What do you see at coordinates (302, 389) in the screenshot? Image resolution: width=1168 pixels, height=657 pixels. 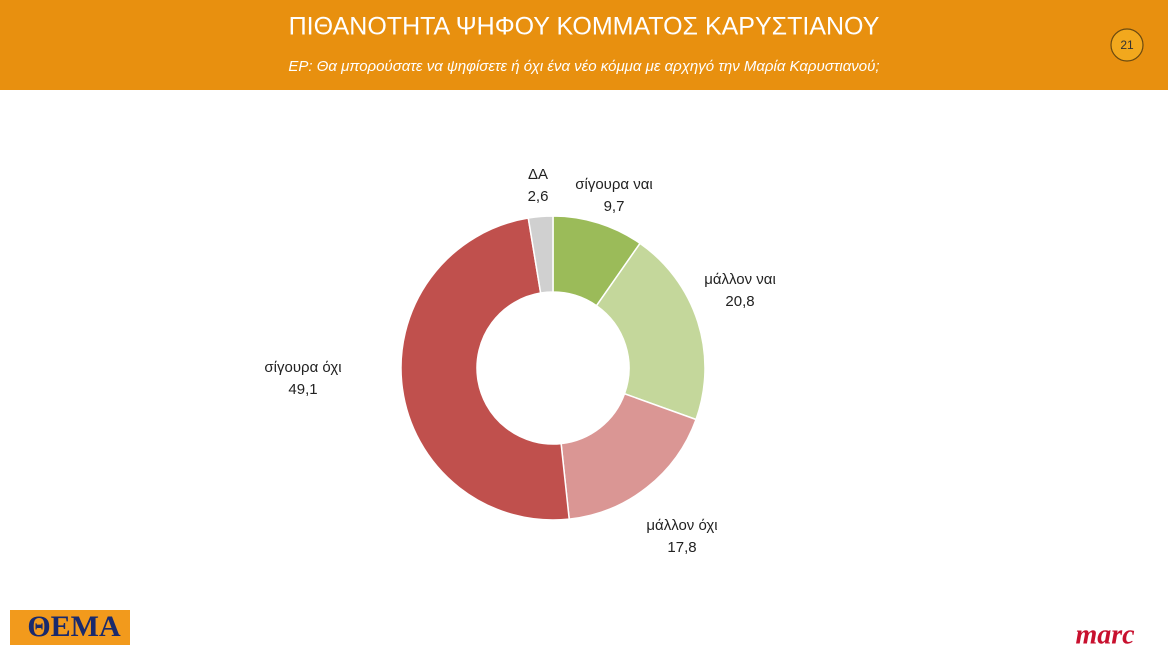 I see `segment-value: 49,1` at bounding box center [302, 389].